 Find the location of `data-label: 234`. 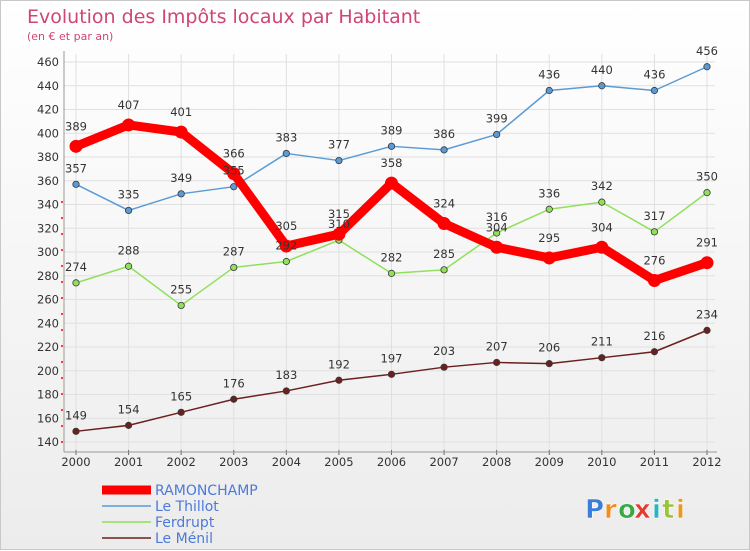

data-label: 234 is located at coordinates (707, 314).